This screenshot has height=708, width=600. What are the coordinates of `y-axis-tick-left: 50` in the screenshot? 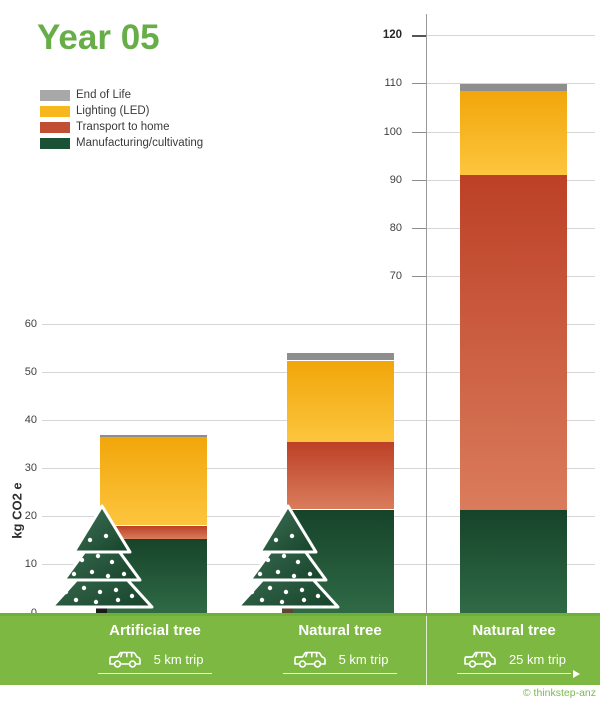 It's located at (30, 372).